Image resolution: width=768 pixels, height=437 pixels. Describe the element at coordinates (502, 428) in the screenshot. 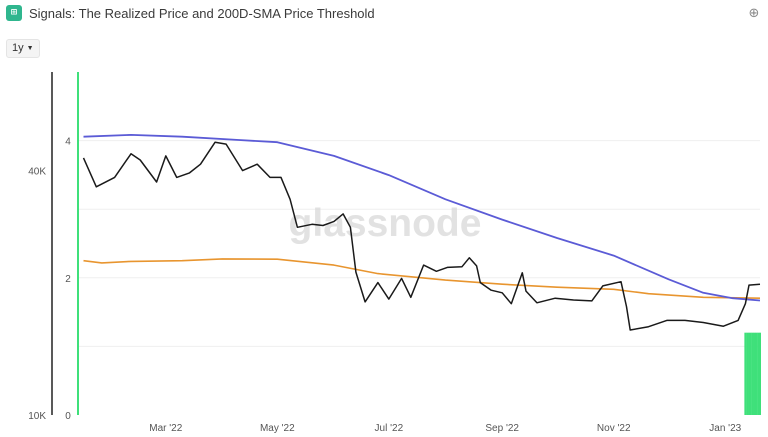

I see `x-axis-tick-label: Sep '22` at that location.